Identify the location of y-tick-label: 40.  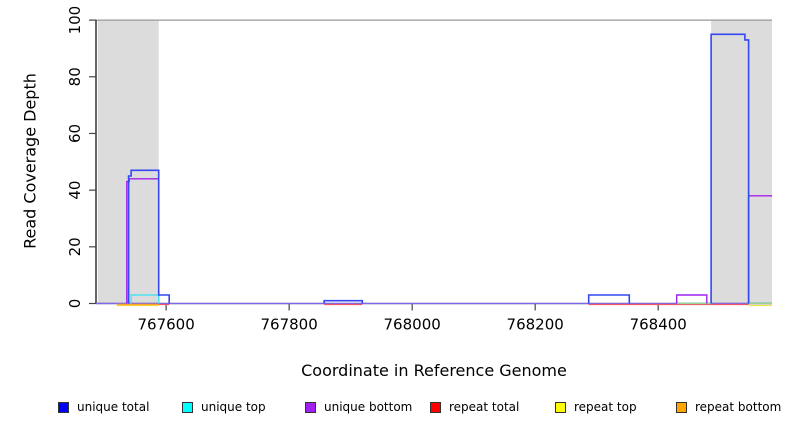
(75, 190).